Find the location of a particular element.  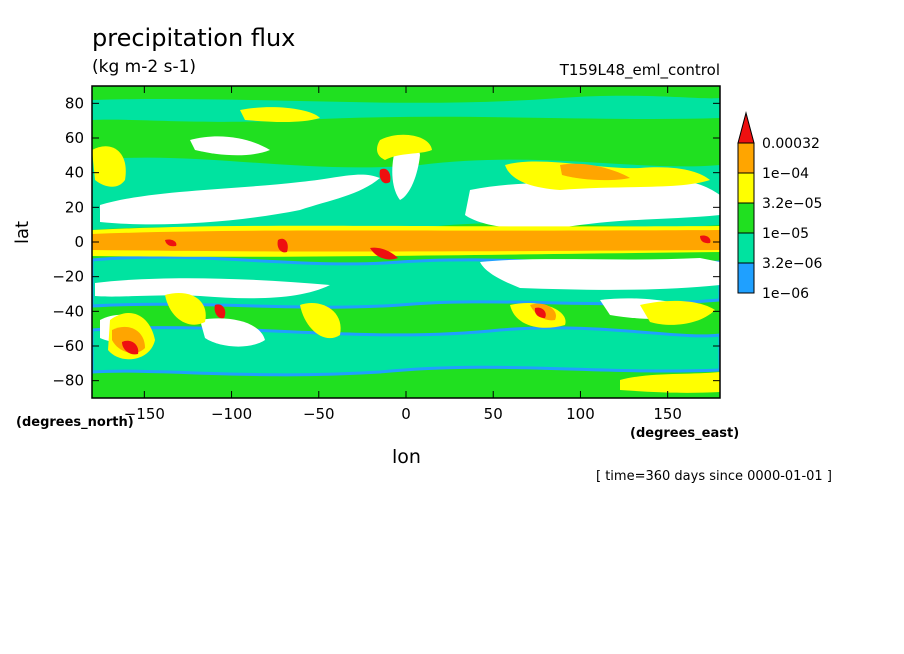

y-tick-label: −80 is located at coordinates (68, 381).